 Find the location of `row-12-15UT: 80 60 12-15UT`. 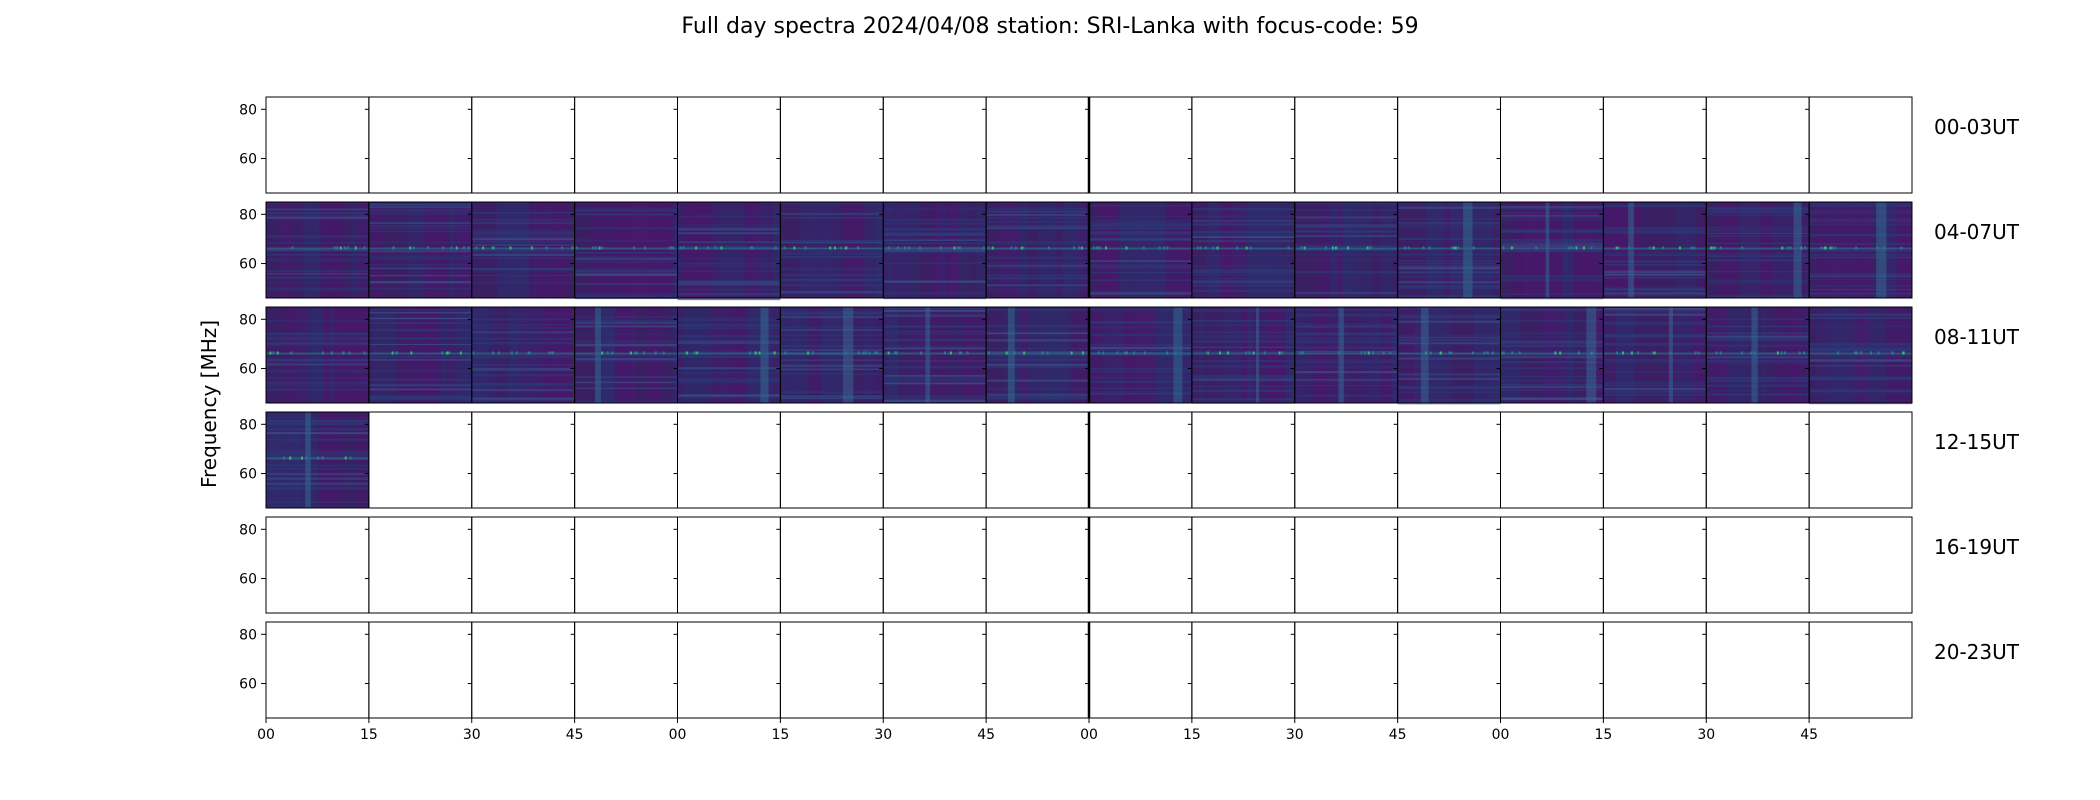

row-12-15UT: 80 60 12-15UT is located at coordinates (1129, 460).